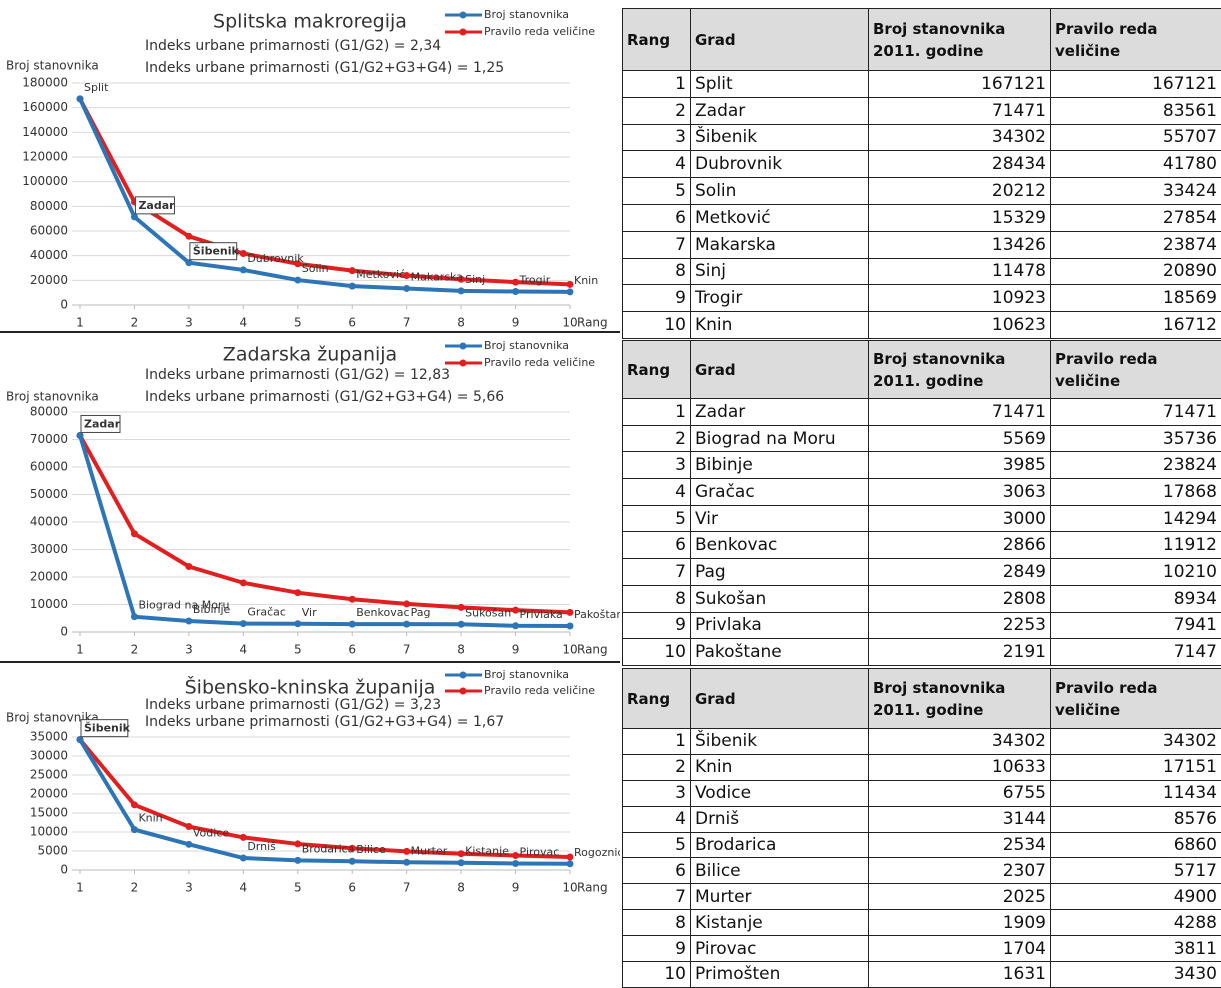 Image resolution: width=1221 pixels, height=988 pixels. I want to click on table-cell: Split, so click(780, 84).